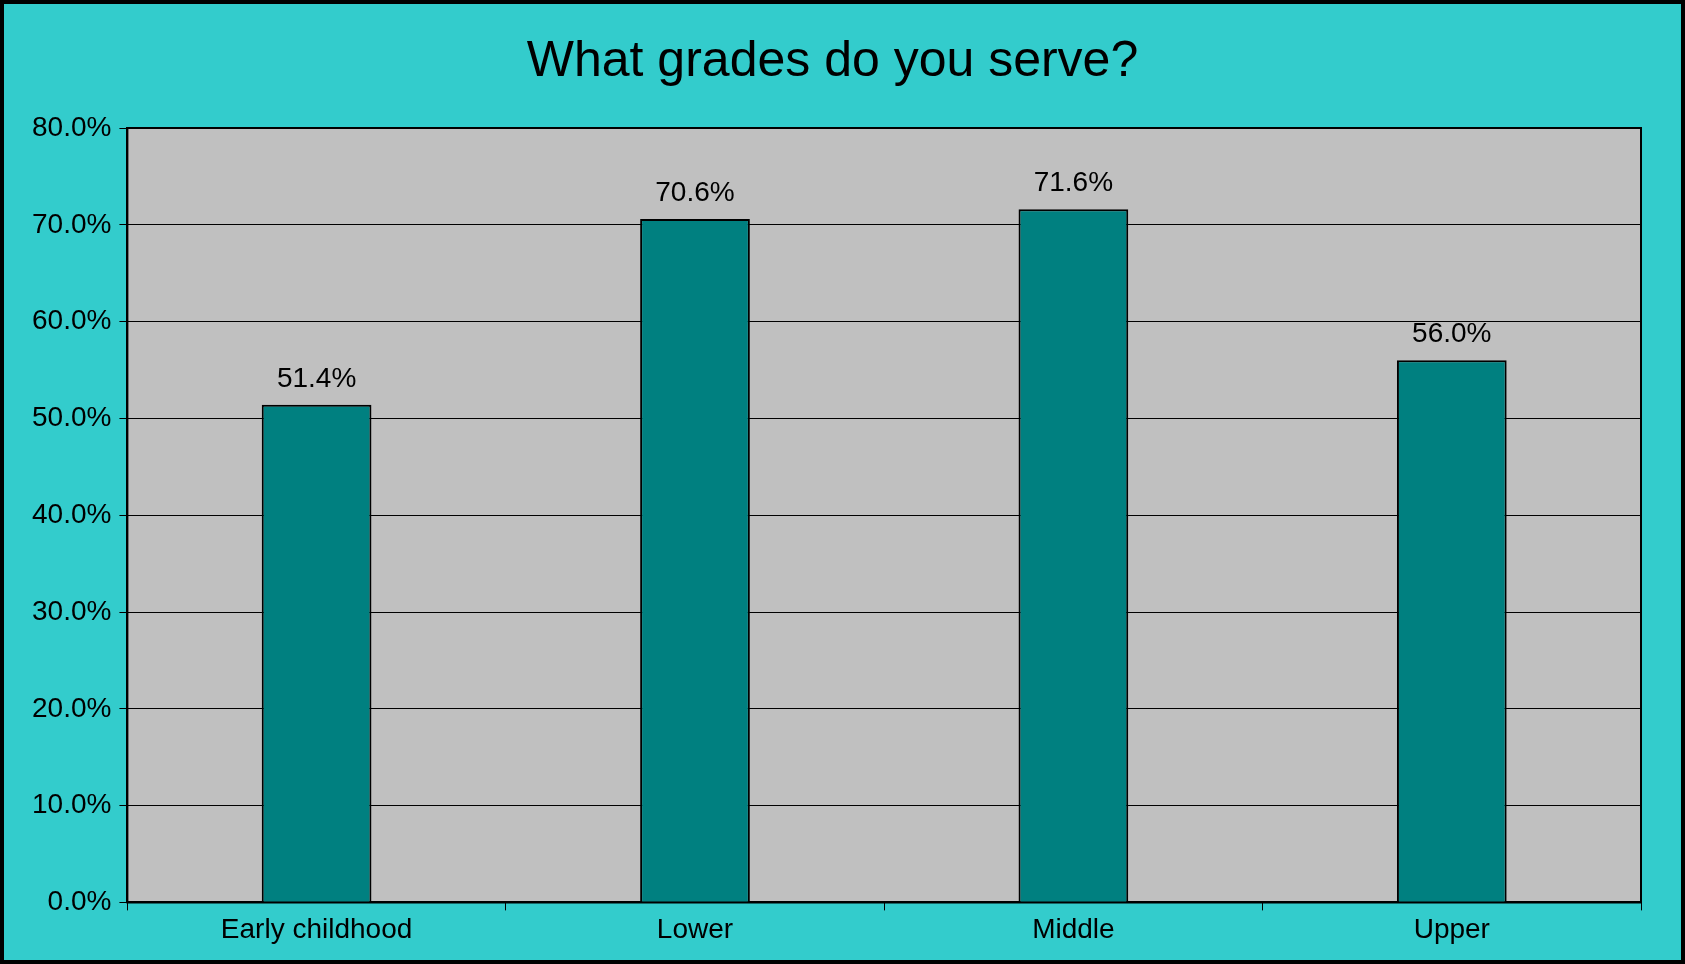 This screenshot has height=964, width=1685. What do you see at coordinates (71, 417) in the screenshot?
I see `y-tick-label: 50.0%` at bounding box center [71, 417].